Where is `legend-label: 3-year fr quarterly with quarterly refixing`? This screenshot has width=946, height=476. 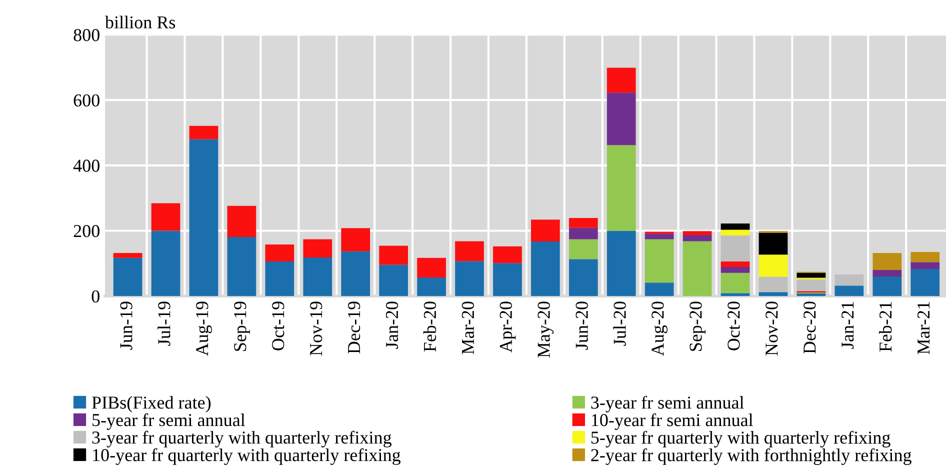 legend-label: 3-year fr quarterly with quarterly refixing is located at coordinates (242, 439).